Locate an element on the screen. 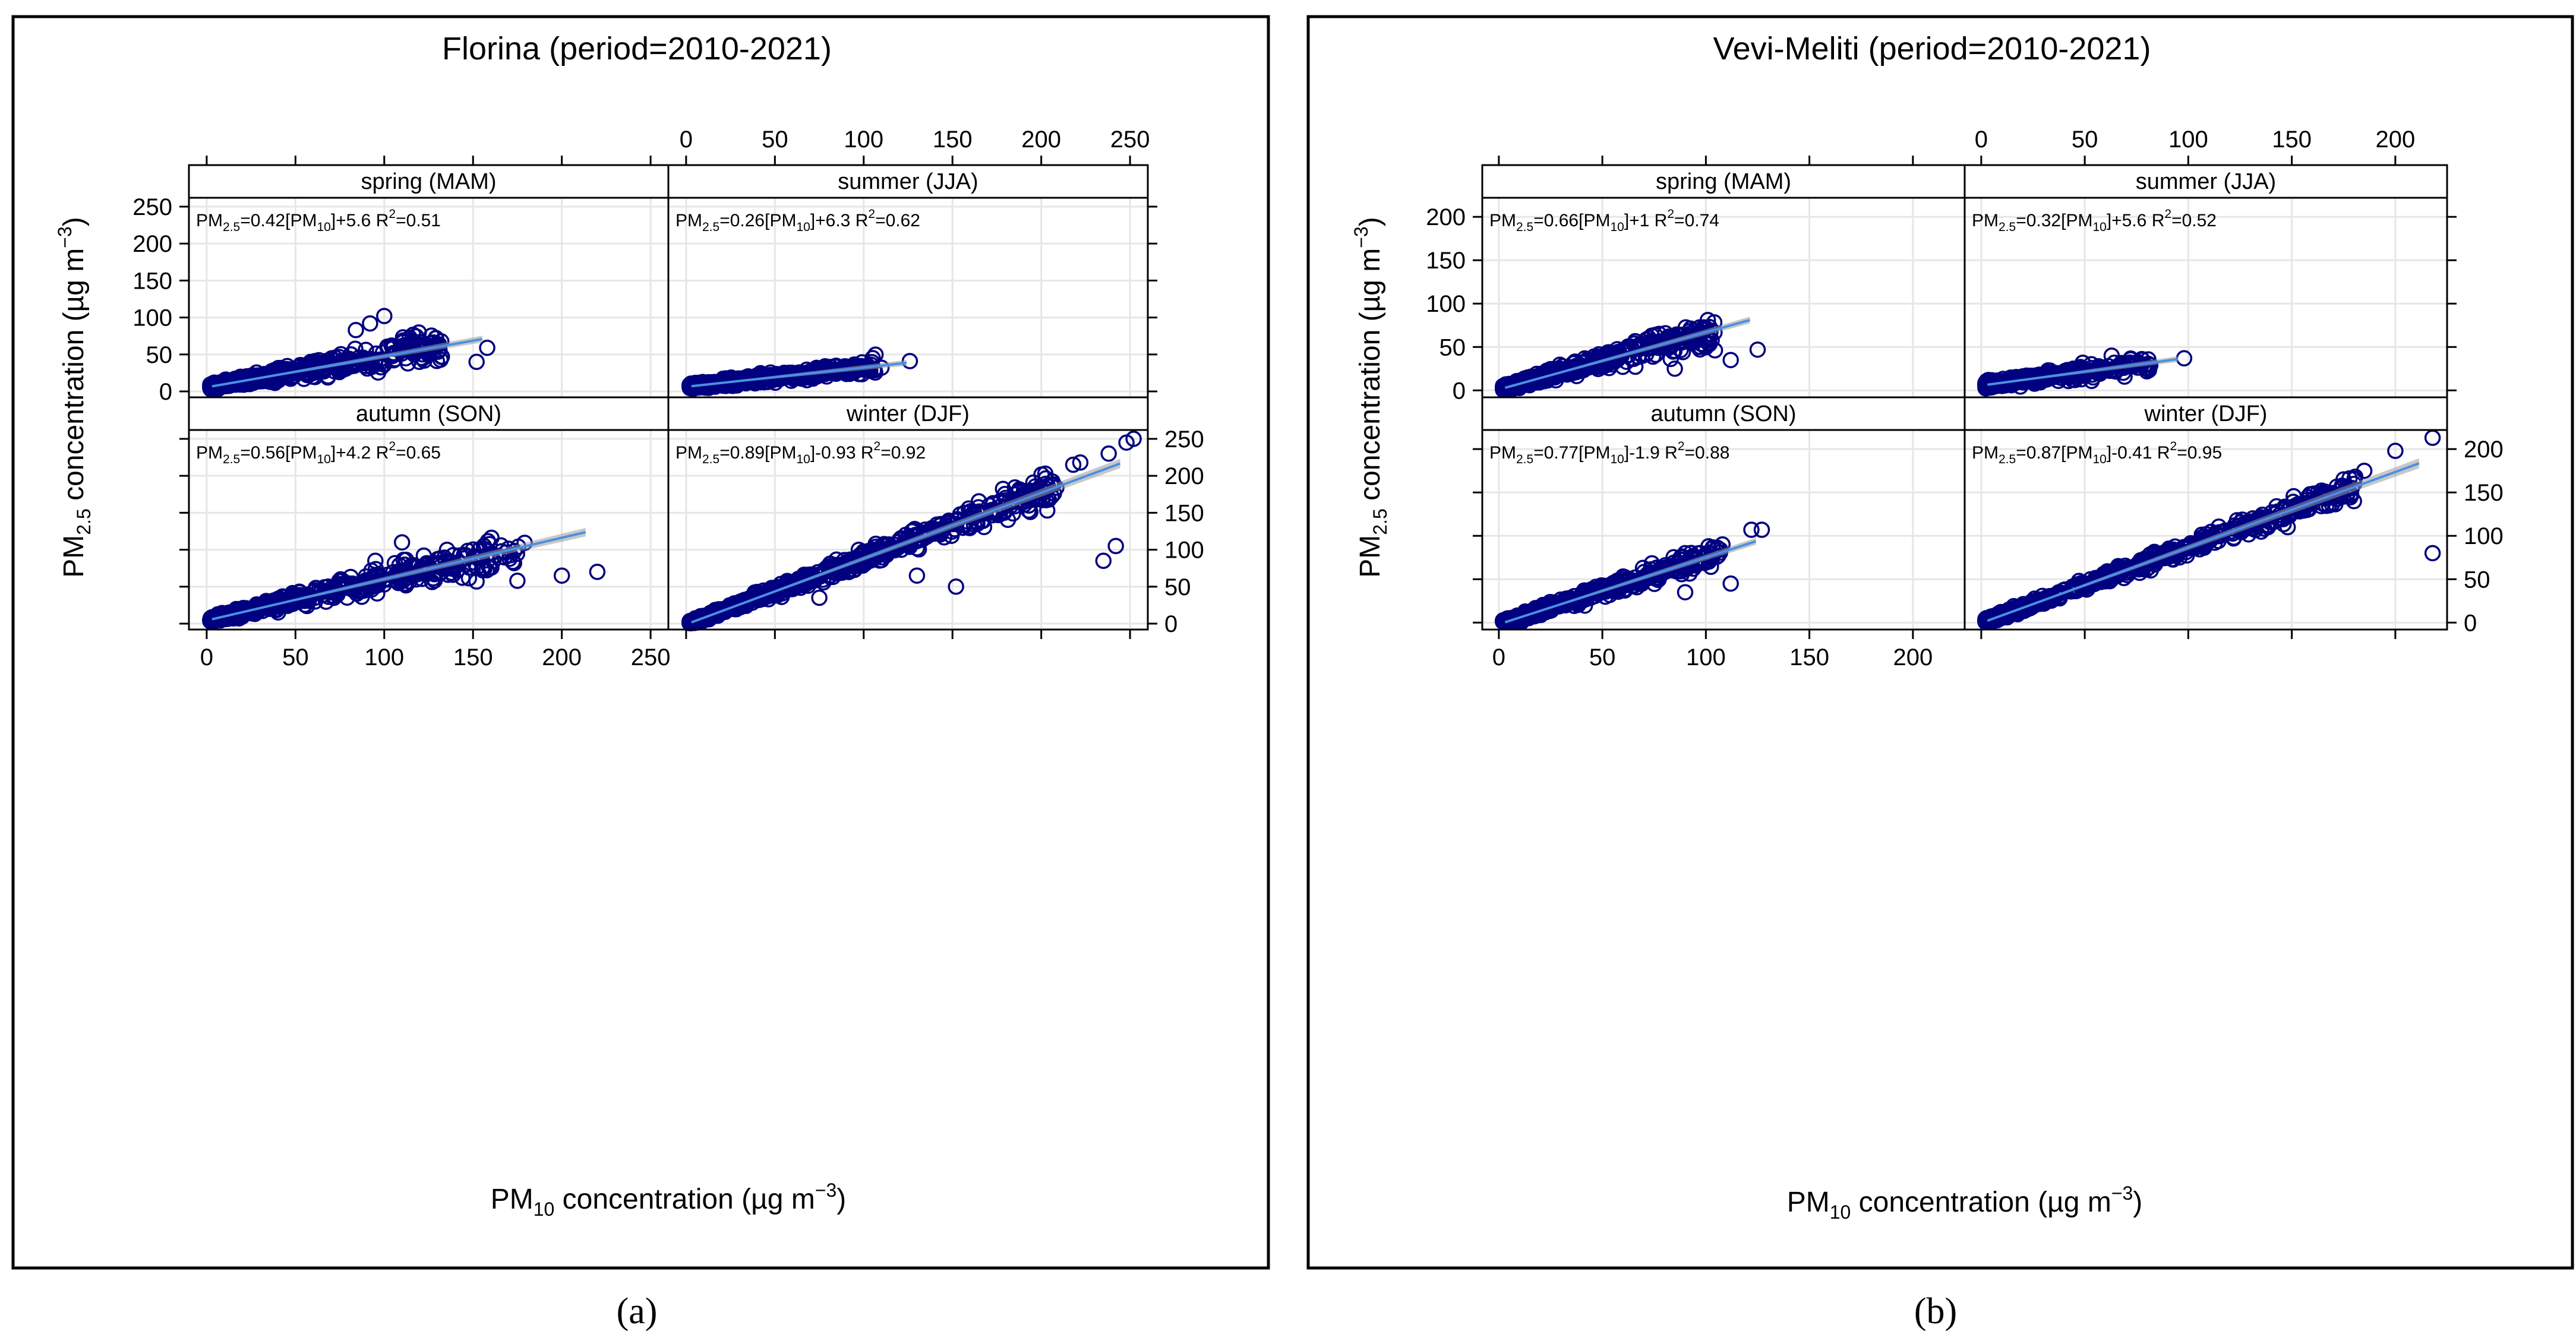 The image size is (2576, 1344). y-tick-label: 200 is located at coordinates (1184, 476).